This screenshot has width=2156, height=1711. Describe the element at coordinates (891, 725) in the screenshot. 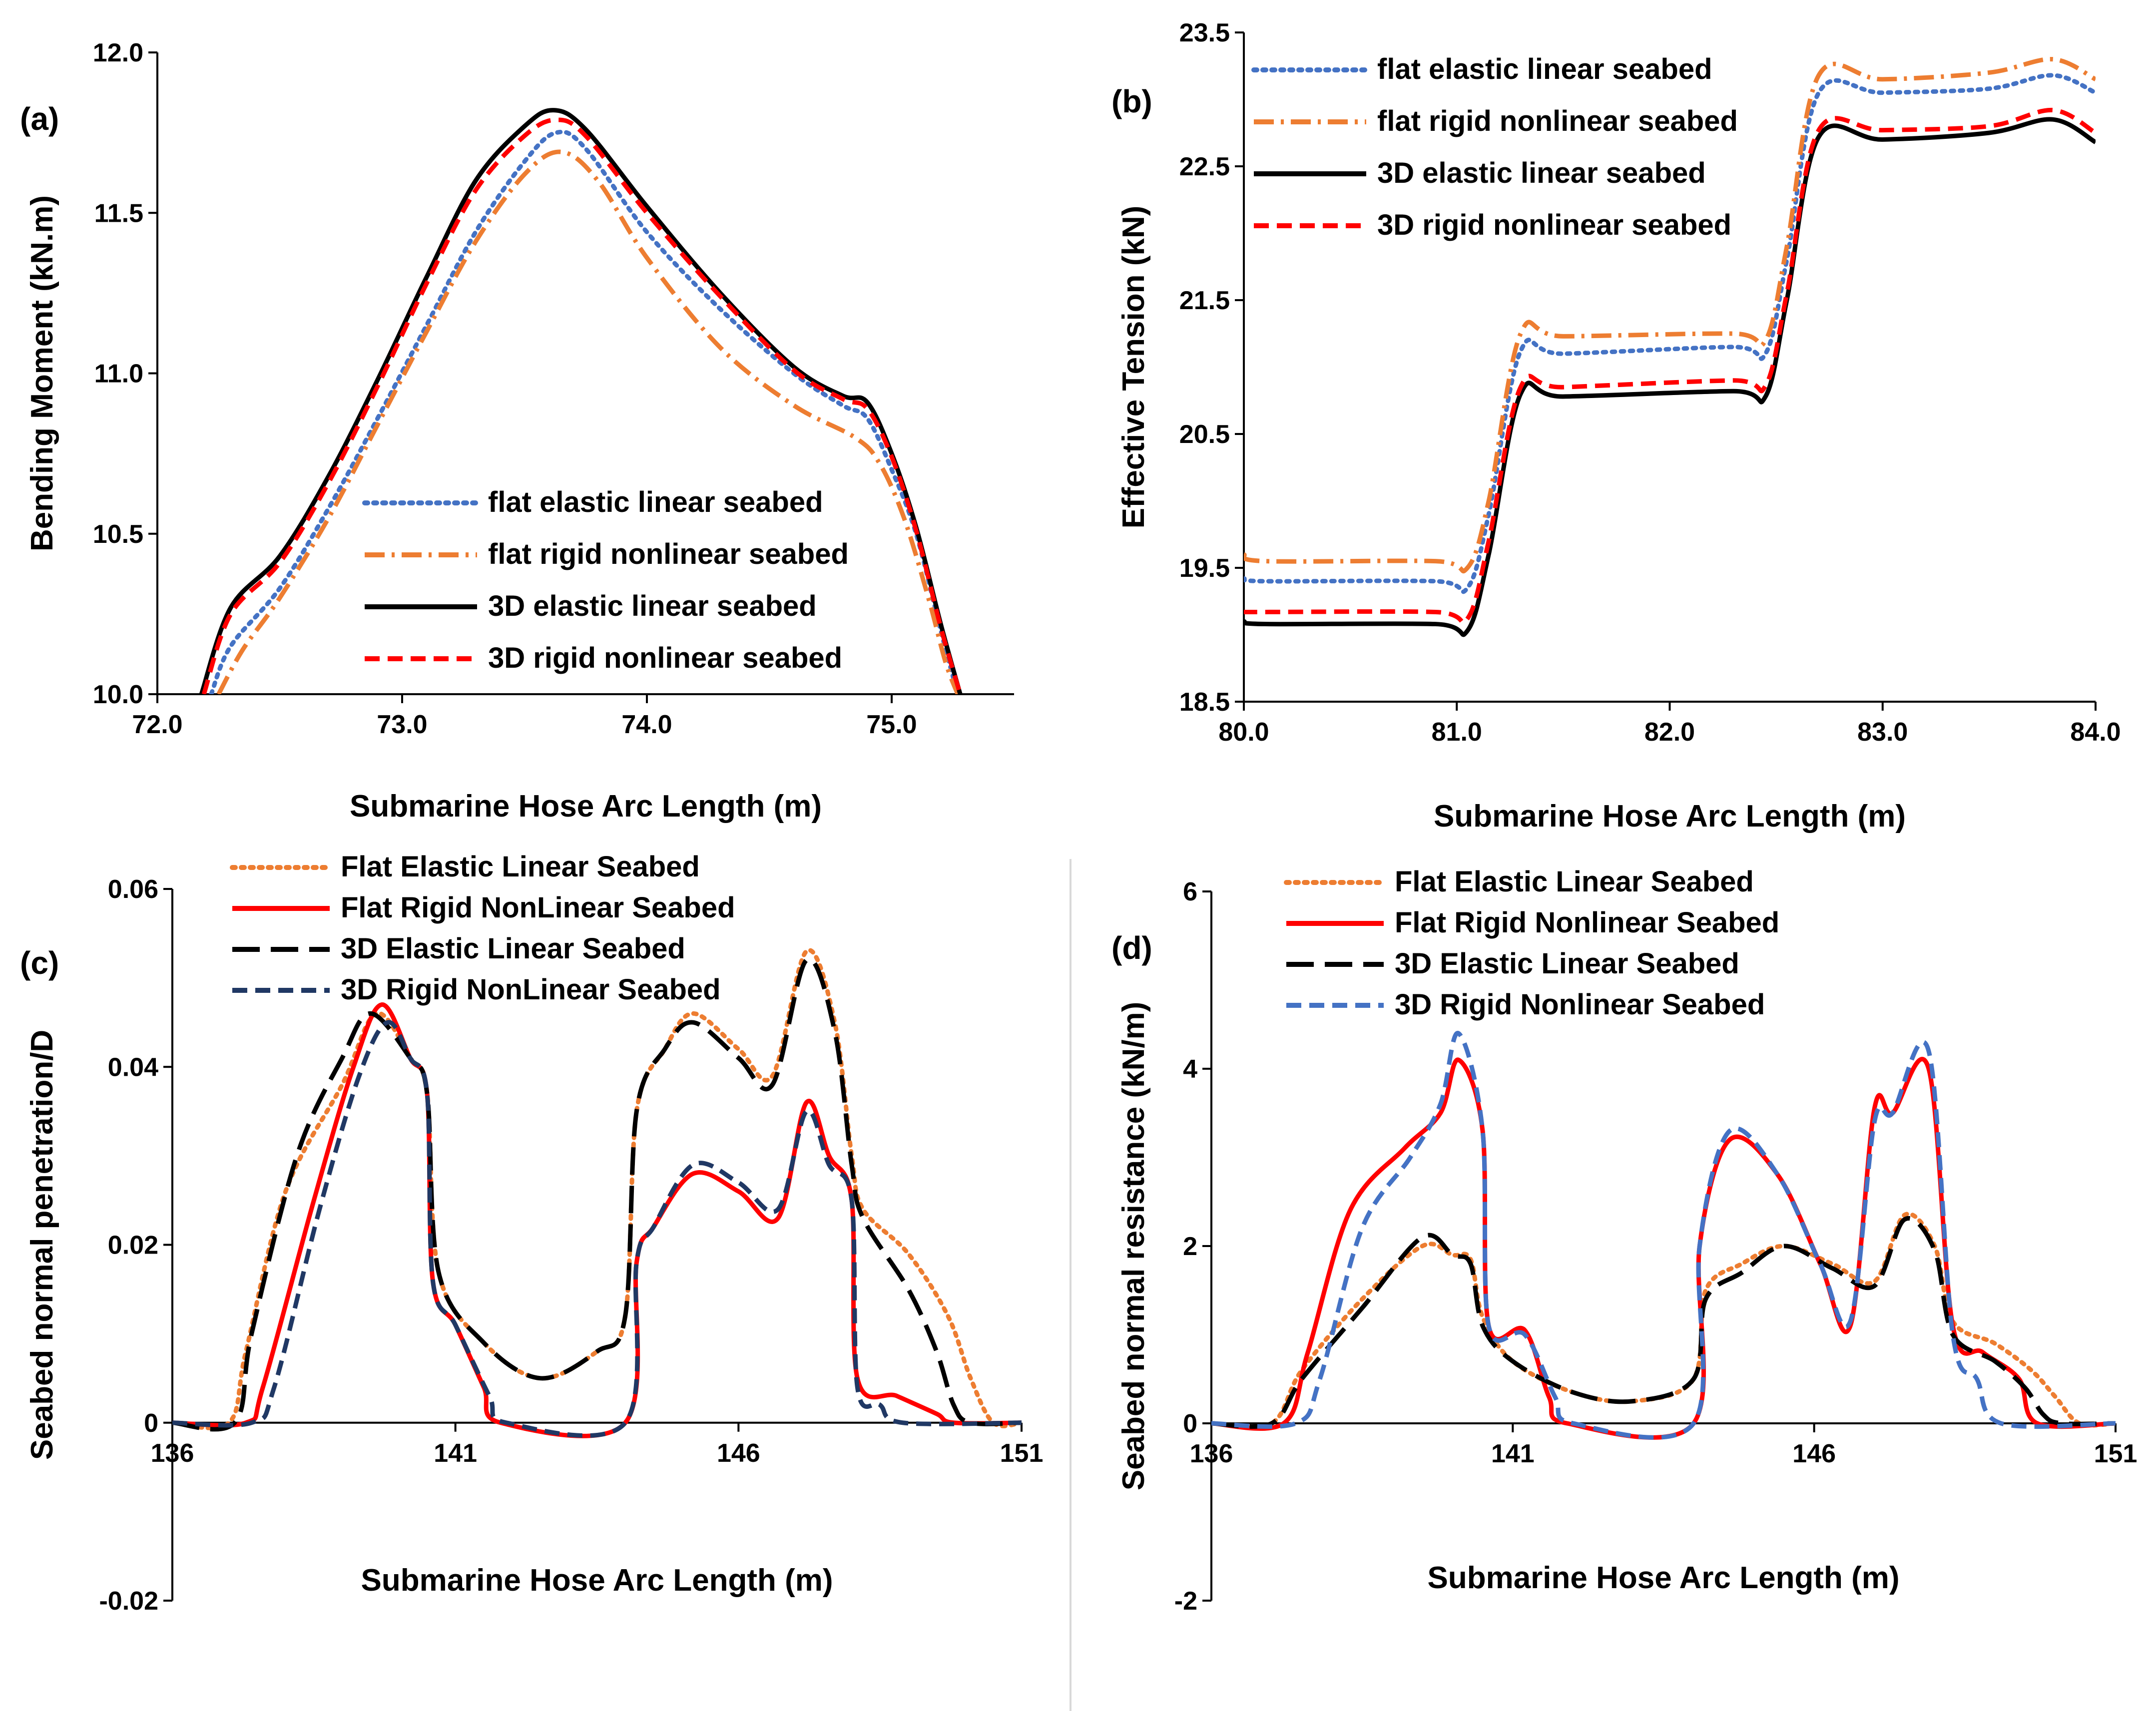

I see `x-tick-label: 75.0` at that location.